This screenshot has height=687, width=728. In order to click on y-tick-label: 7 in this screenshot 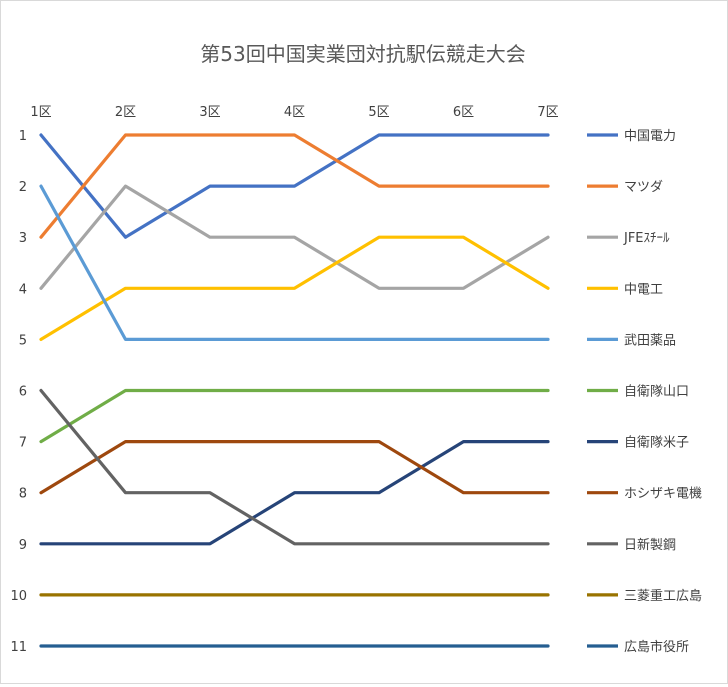, I will do `click(23, 443)`.